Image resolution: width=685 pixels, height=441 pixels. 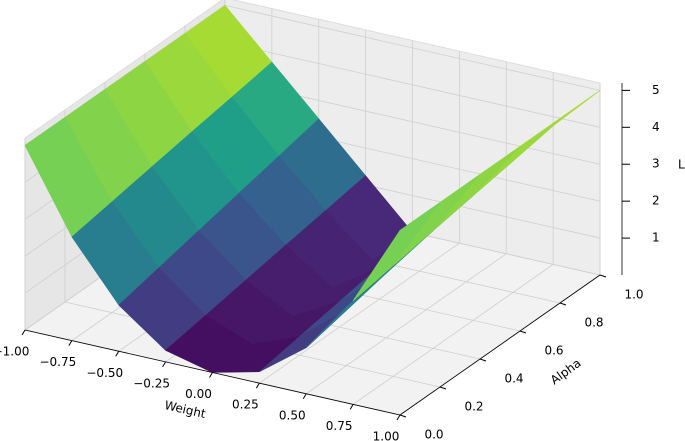 What do you see at coordinates (14, 352) in the screenshot?
I see `x-tick-label: −1.00` at bounding box center [14, 352].